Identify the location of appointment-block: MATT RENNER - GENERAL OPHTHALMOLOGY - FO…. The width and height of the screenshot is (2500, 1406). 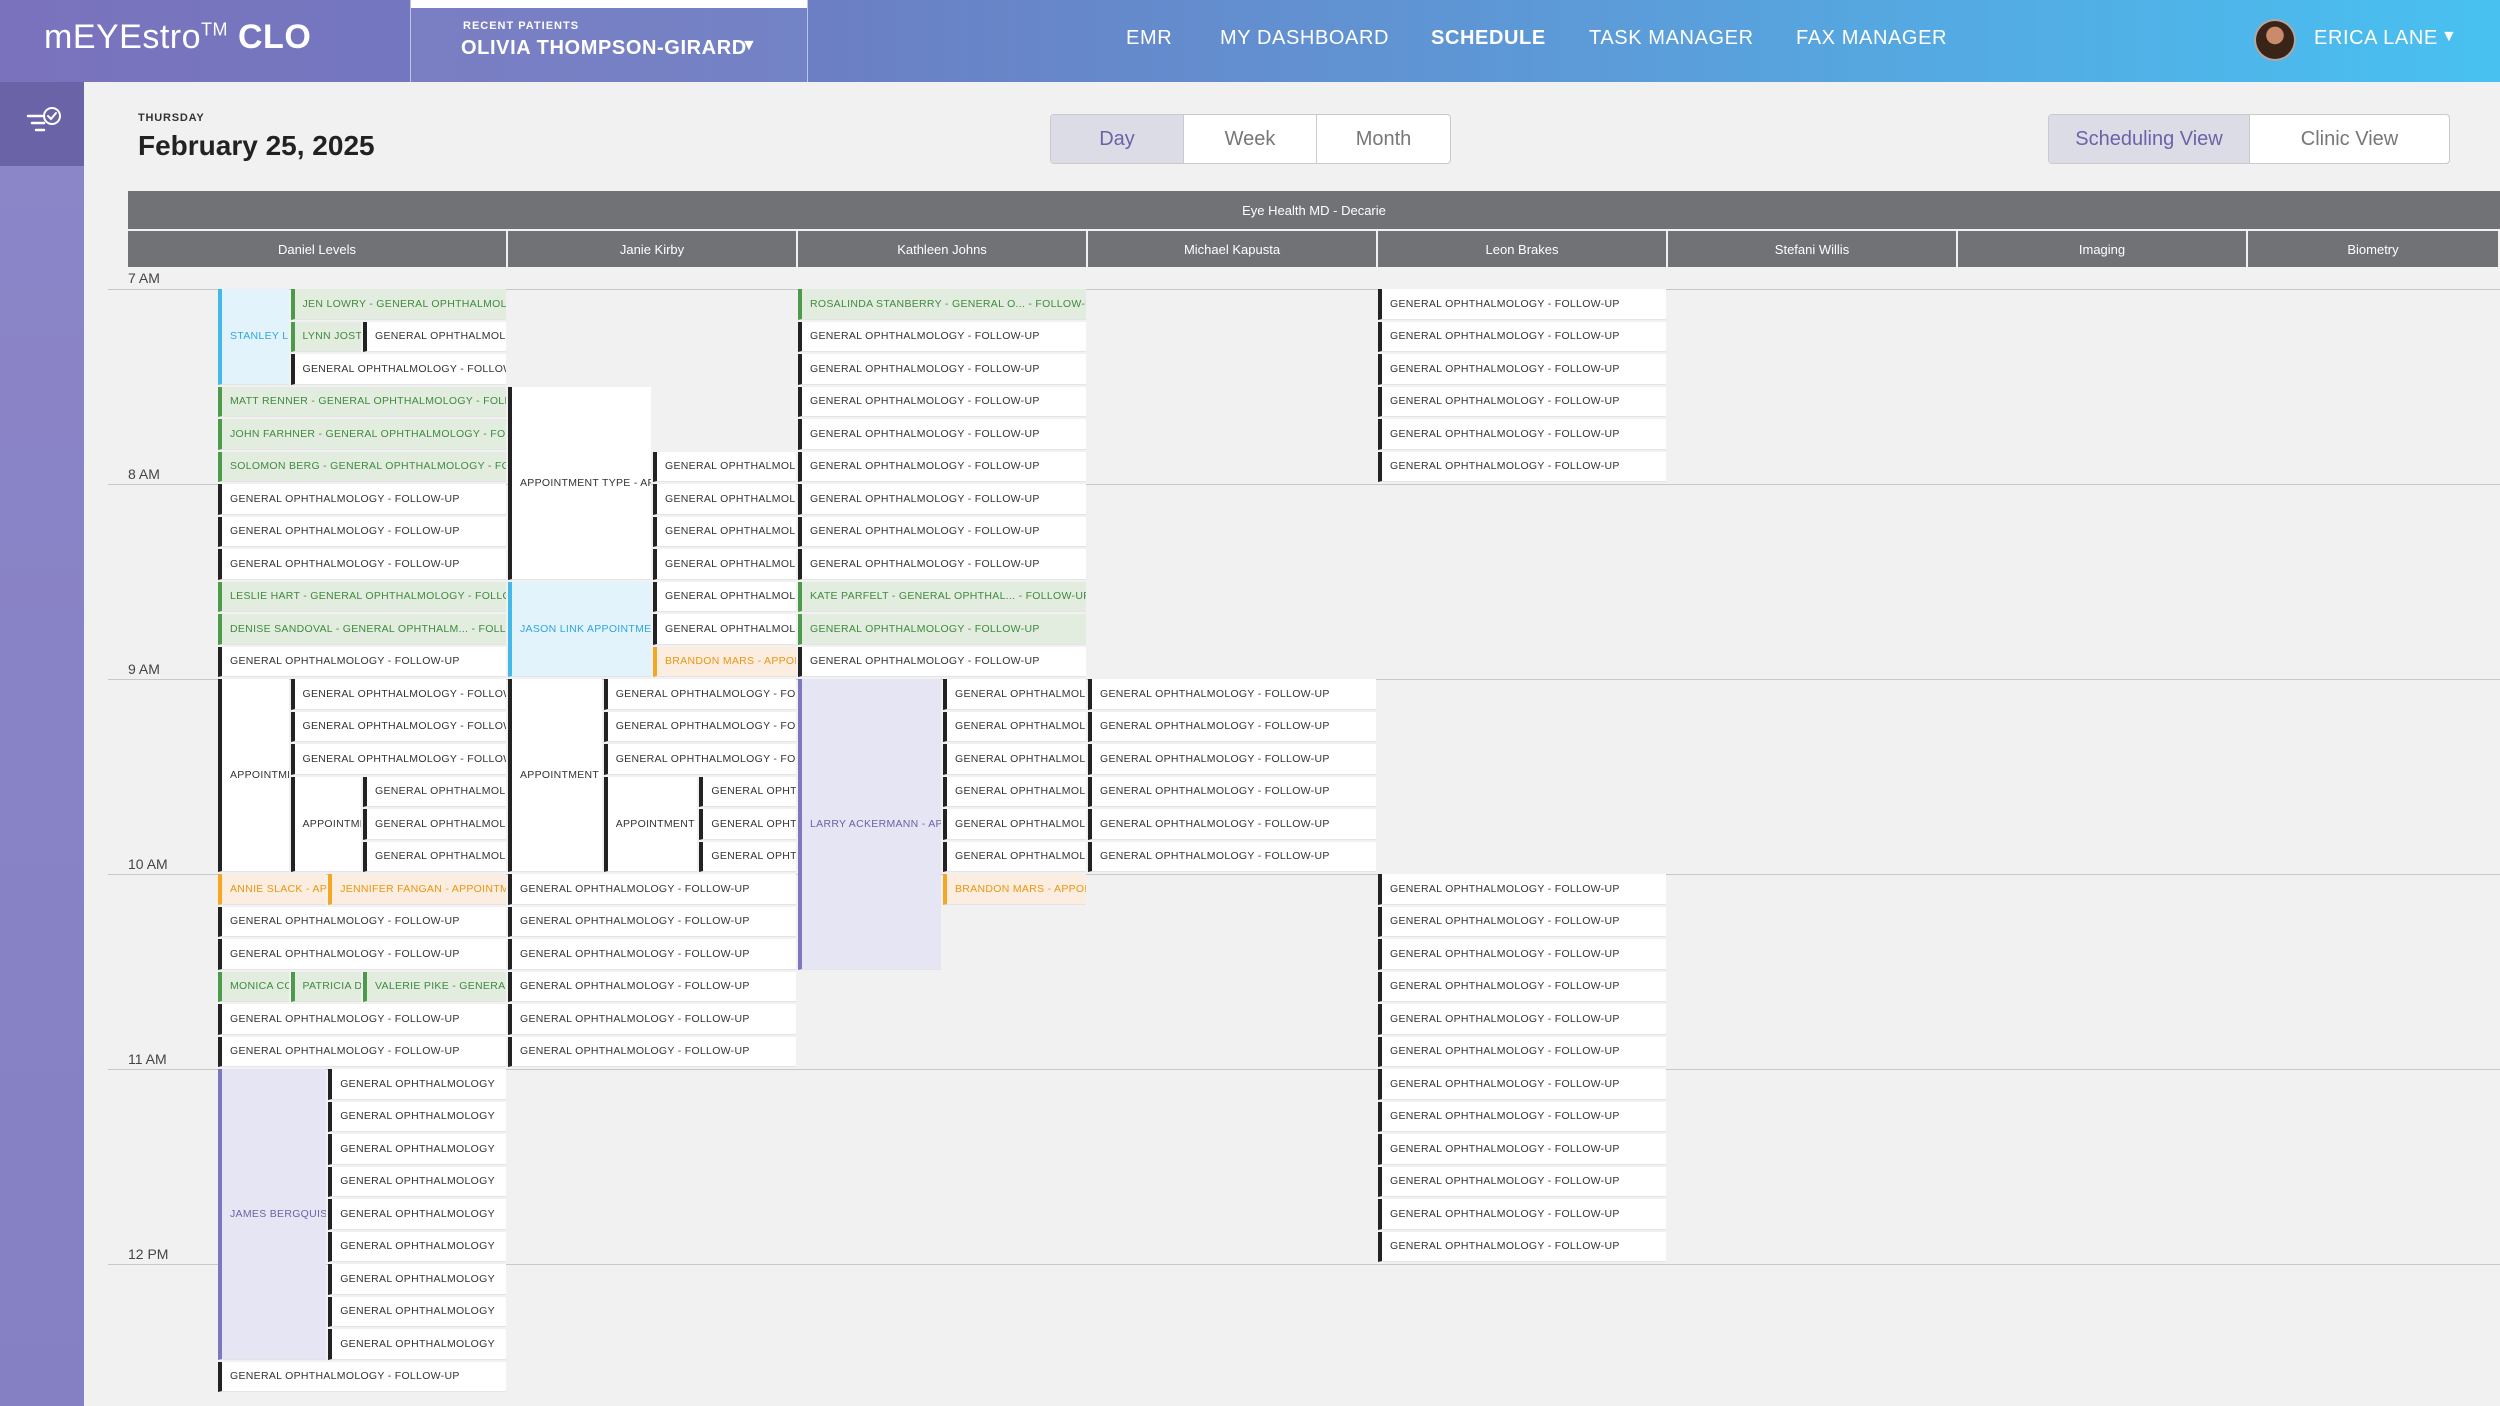
(362, 401).